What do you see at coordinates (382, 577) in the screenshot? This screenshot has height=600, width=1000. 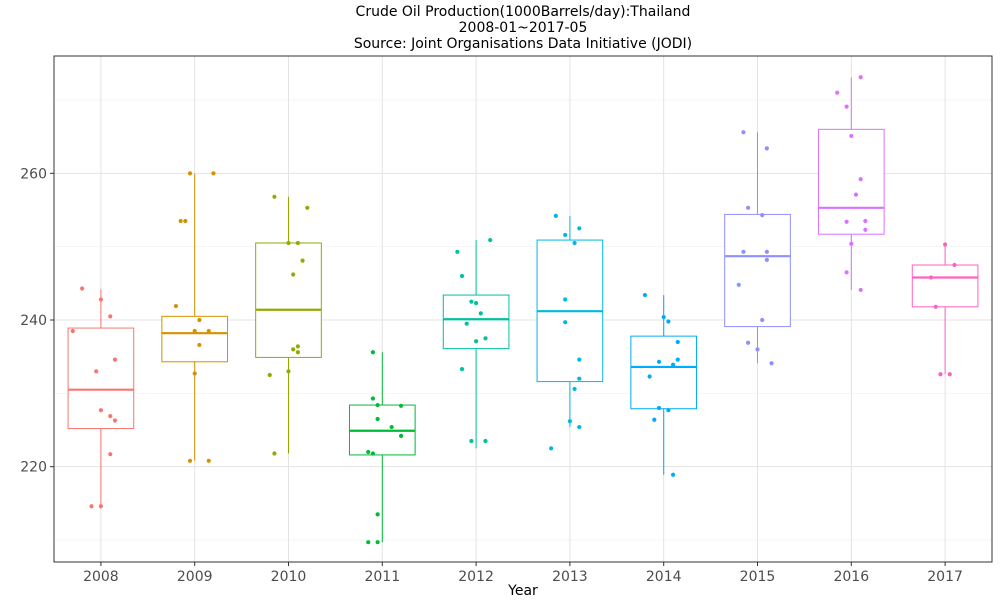 I see `x-tick-label: 2011` at bounding box center [382, 577].